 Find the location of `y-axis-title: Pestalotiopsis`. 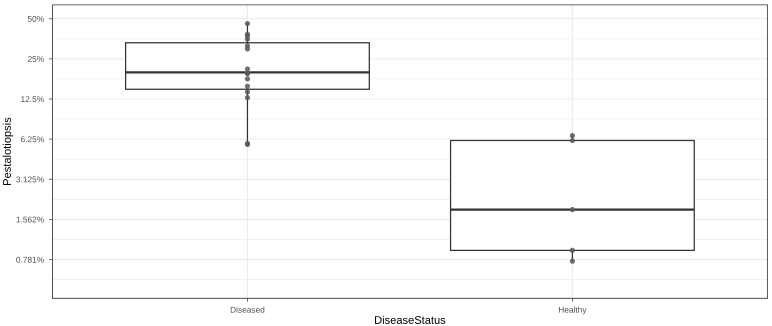

y-axis-title: Pestalotiopsis is located at coordinates (8, 151).